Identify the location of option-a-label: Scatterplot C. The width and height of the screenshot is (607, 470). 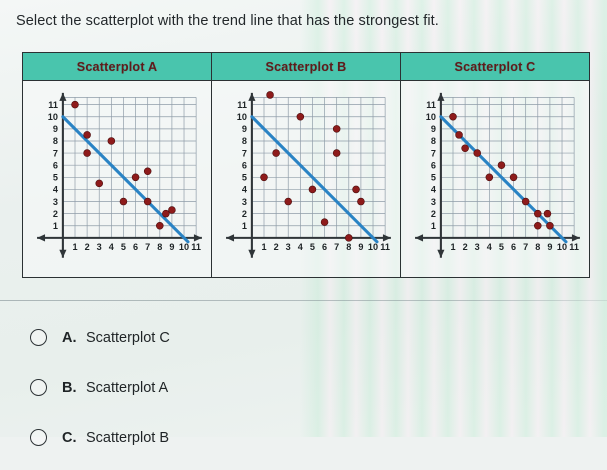
(128, 337).